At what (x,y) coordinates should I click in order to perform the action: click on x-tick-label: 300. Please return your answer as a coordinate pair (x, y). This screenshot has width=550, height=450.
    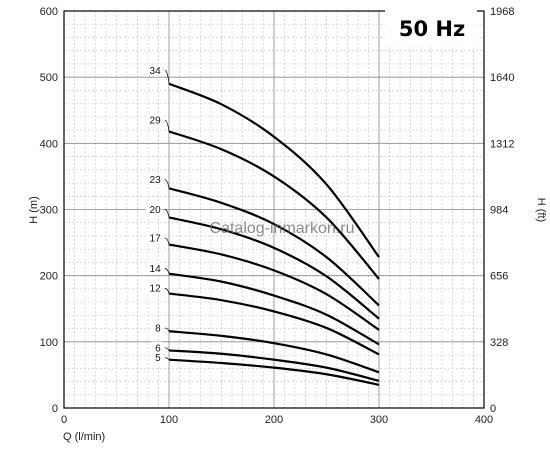
    Looking at the image, I should click on (379, 420).